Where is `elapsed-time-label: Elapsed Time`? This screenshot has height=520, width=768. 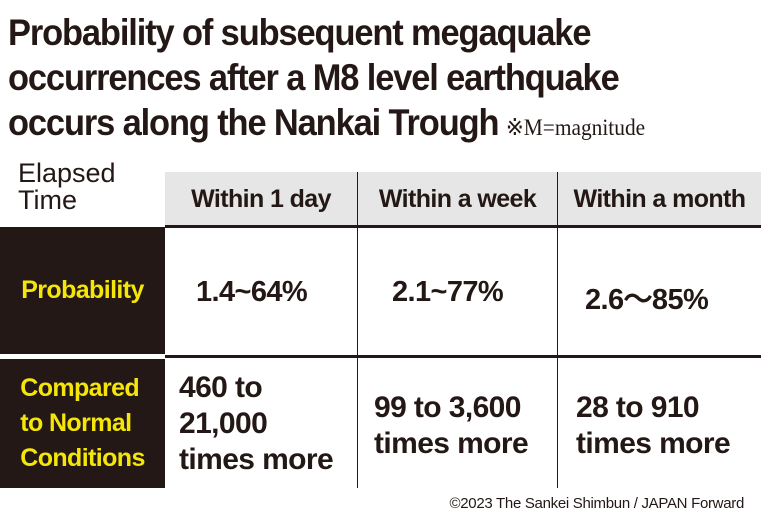
elapsed-time-label: Elapsed Time is located at coordinates (67, 187).